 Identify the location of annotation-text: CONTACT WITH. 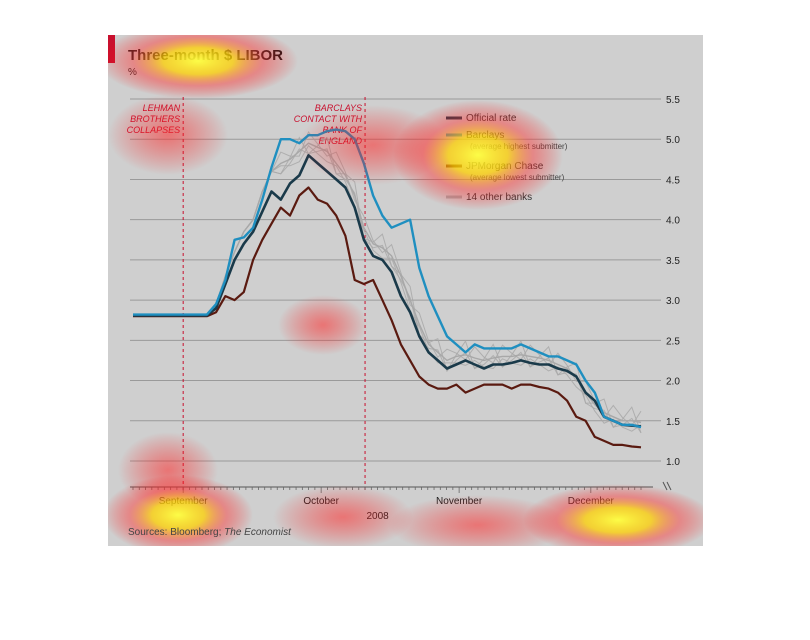
(328, 119).